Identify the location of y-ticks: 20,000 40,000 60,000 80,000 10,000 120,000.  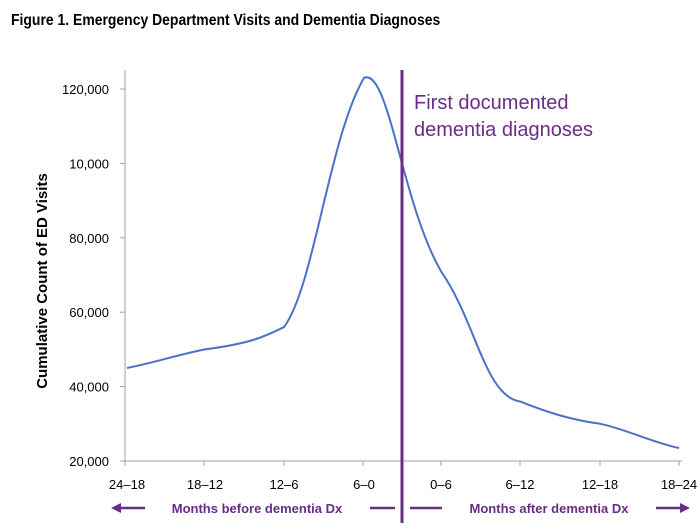
(93, 275).